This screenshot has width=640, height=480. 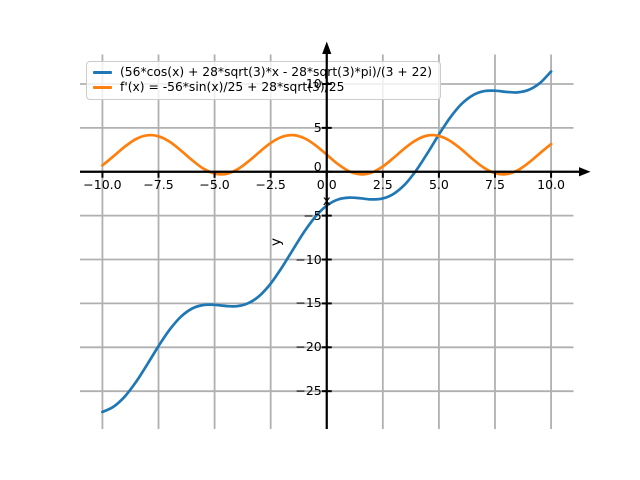 I want to click on y-tick-label: 10, so click(x=313, y=83).